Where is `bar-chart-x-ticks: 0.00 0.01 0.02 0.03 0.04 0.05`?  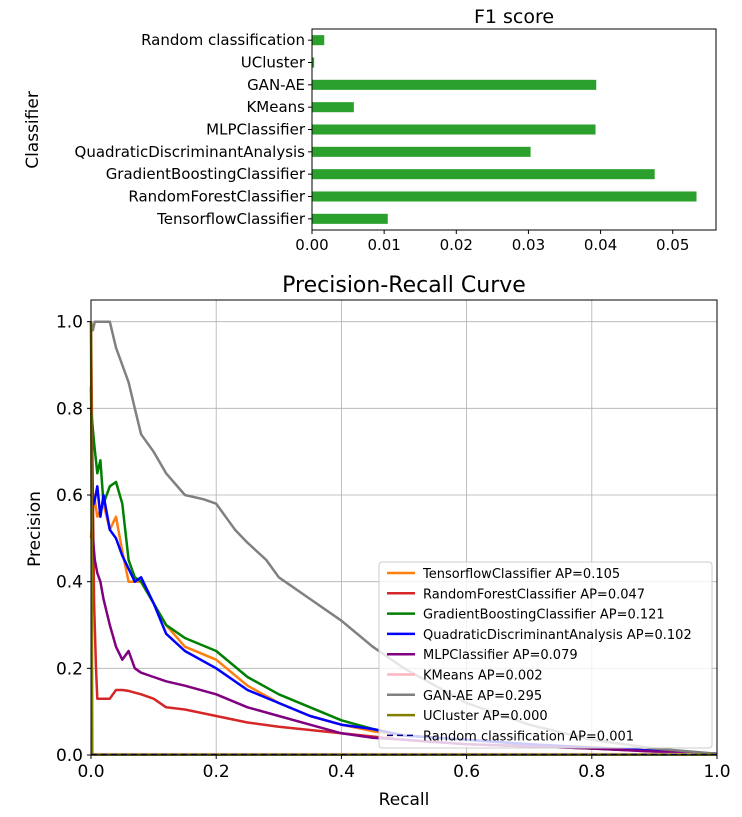 bar-chart-x-ticks: 0.00 0.01 0.02 0.03 0.04 0.05 is located at coordinates (492, 242).